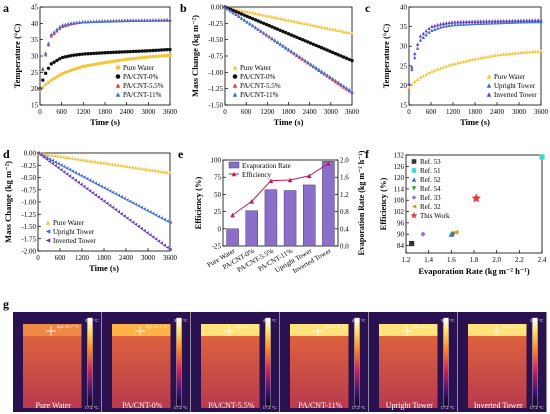 This screenshot has height=414, width=550. I want to click on y-tick-label: 40, so click(35, 24).